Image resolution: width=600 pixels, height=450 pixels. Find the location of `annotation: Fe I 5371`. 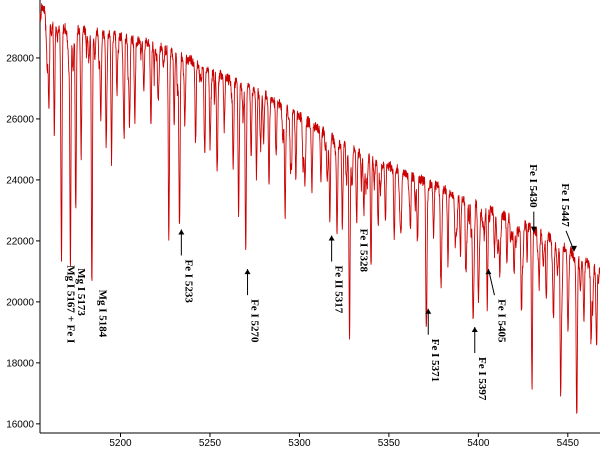

annotation: Fe I 5371 is located at coordinates (433, 345).